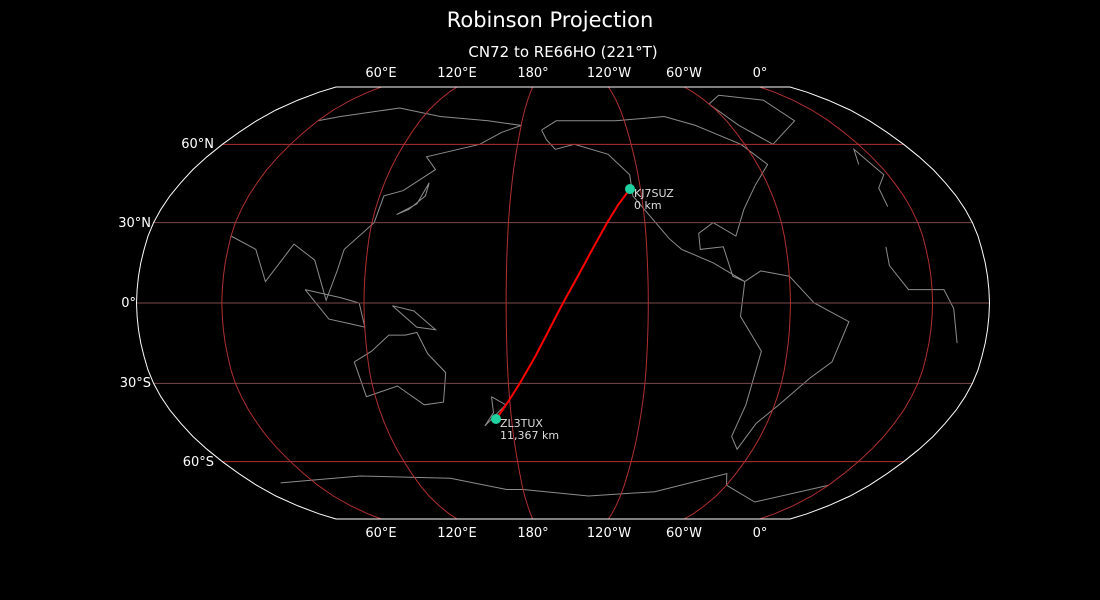 Image resolution: width=1100 pixels, height=600 pixels. I want to click on station-label-zl3tux: ZL3TUX, so click(521, 423).